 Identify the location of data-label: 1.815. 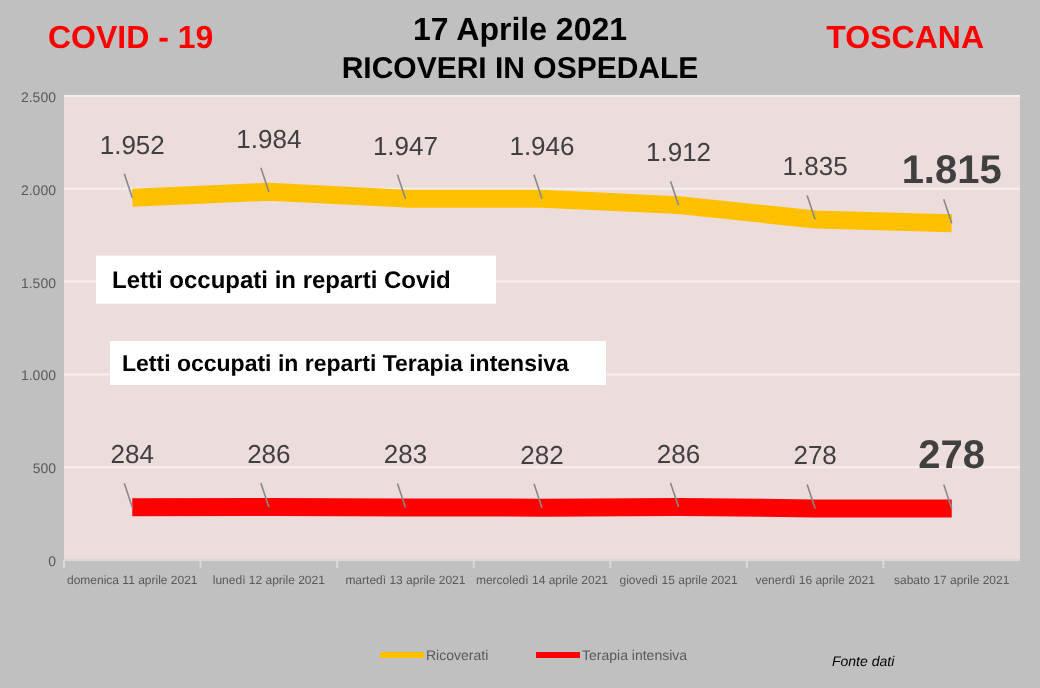
(951, 171).